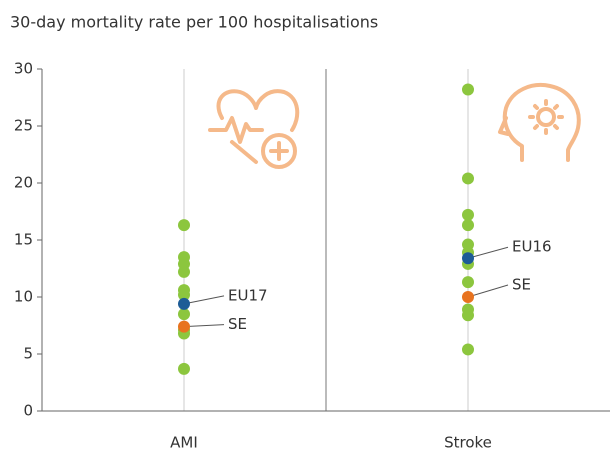  I want to click on highlight-label: EU17, so click(248, 295).